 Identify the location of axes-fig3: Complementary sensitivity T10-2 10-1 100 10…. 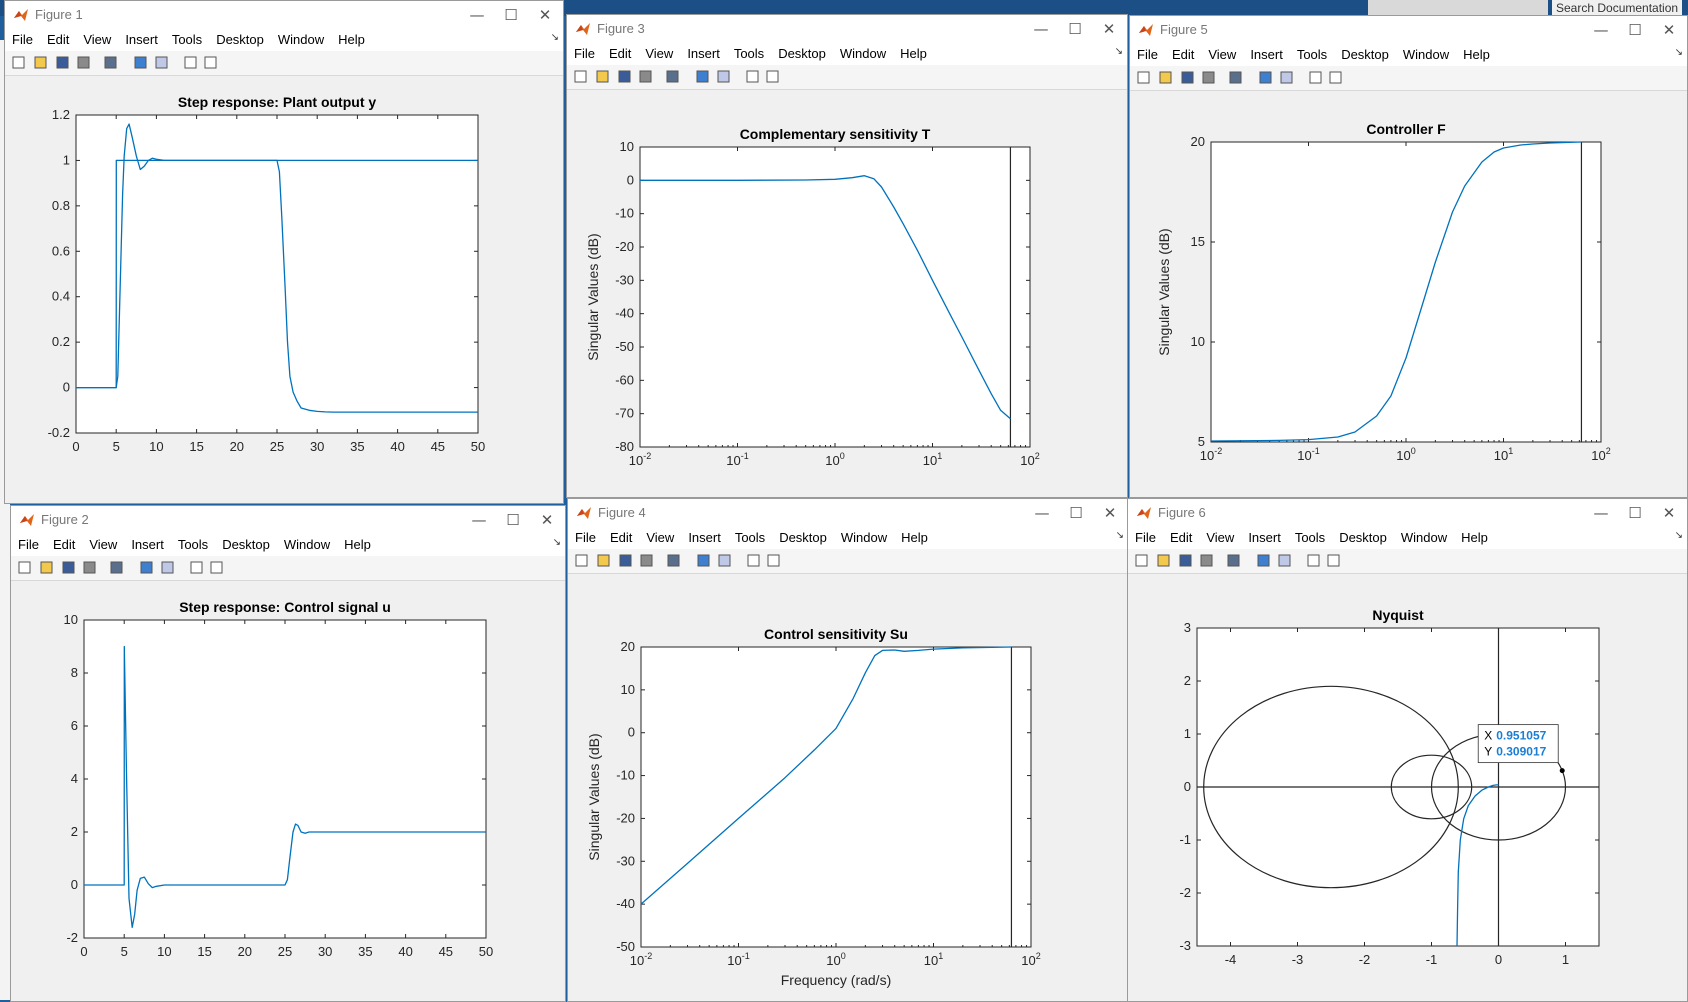
(812, 297).